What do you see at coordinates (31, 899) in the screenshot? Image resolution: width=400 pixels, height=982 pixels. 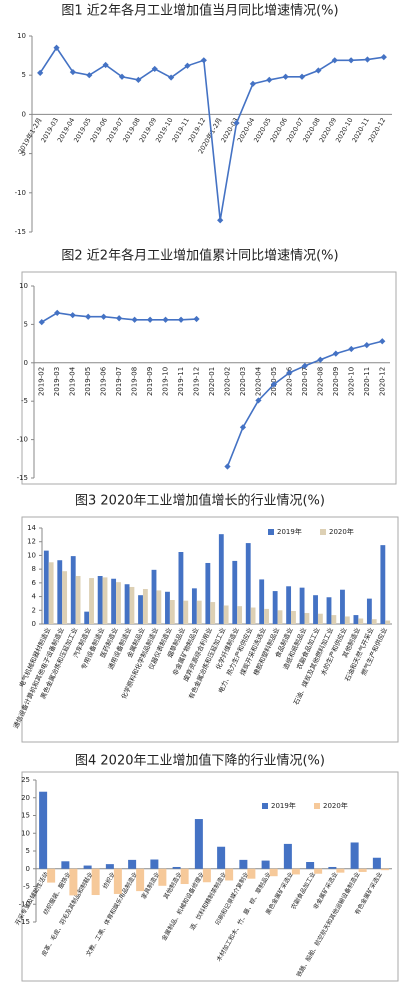 I see `x-tick-label: 开采专业及辅助性活动` at bounding box center [31, 899].